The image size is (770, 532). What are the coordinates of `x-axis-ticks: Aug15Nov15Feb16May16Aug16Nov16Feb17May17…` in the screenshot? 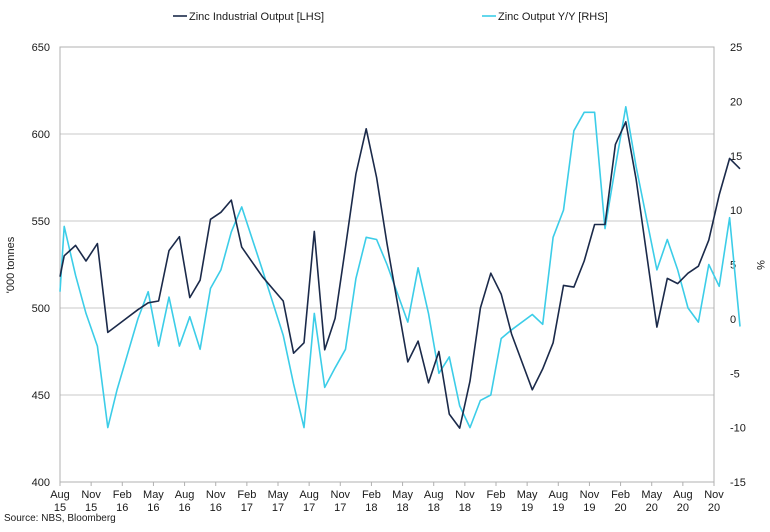 It's located at (387, 498).